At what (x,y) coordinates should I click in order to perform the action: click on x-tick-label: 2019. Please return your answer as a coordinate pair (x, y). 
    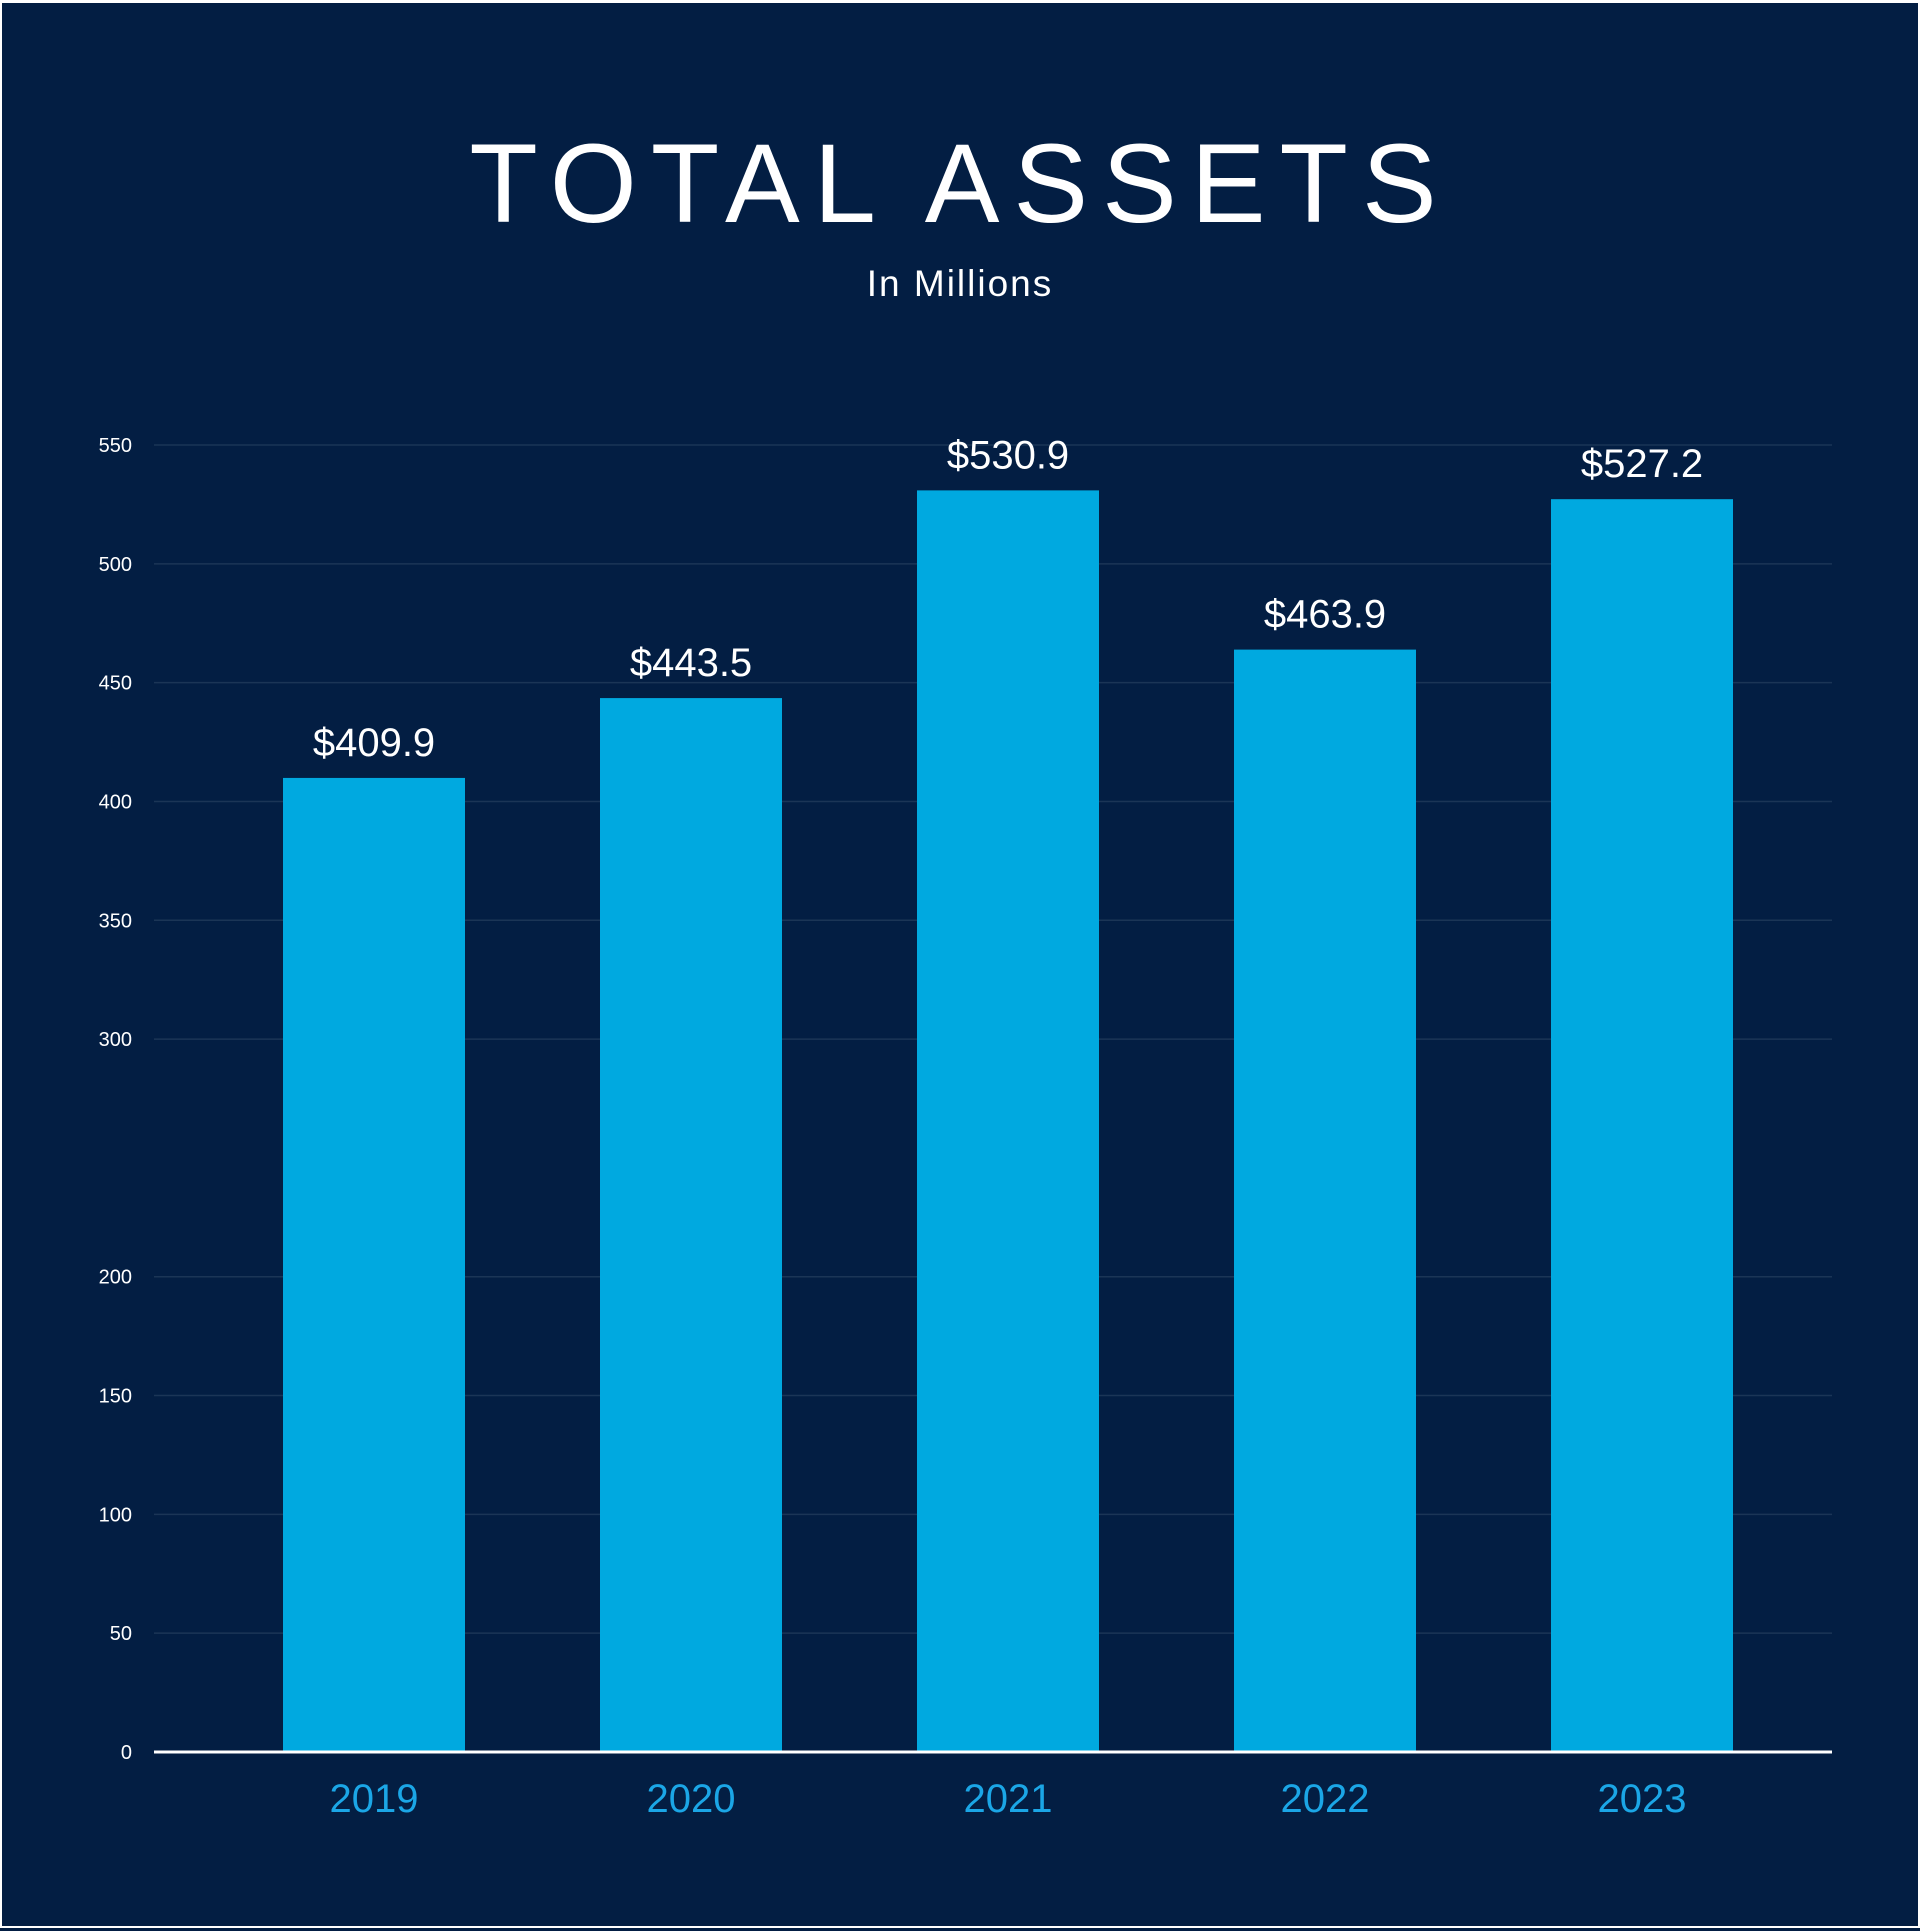
    Looking at the image, I should click on (374, 1799).